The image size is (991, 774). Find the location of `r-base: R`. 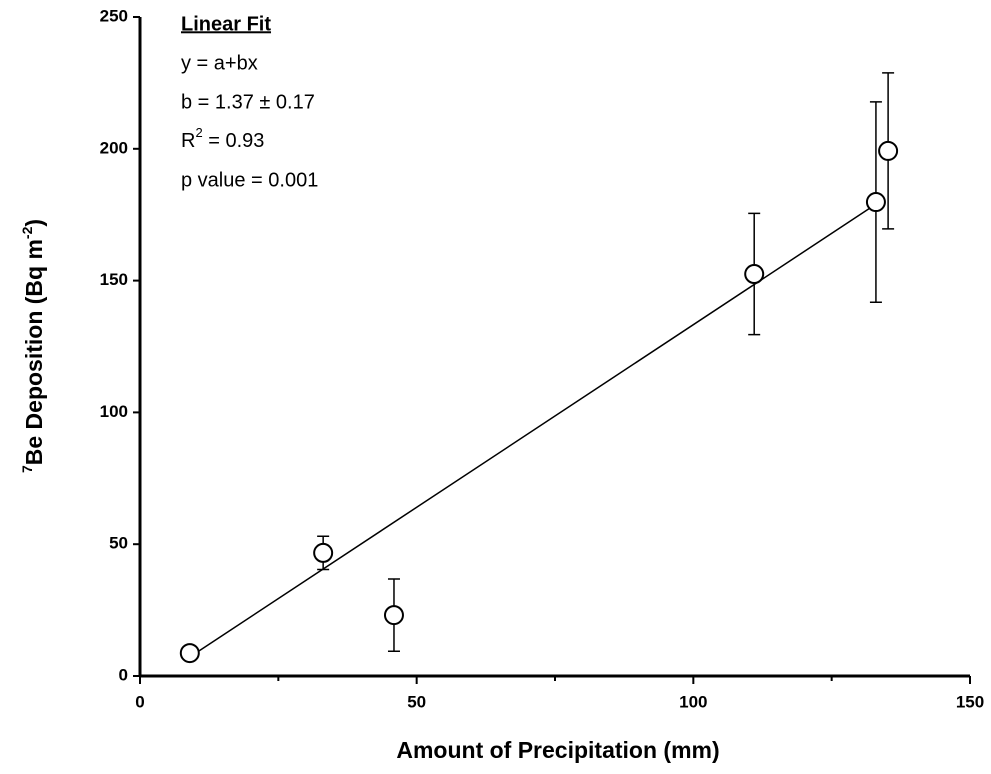

r-base: R is located at coordinates (188, 141).